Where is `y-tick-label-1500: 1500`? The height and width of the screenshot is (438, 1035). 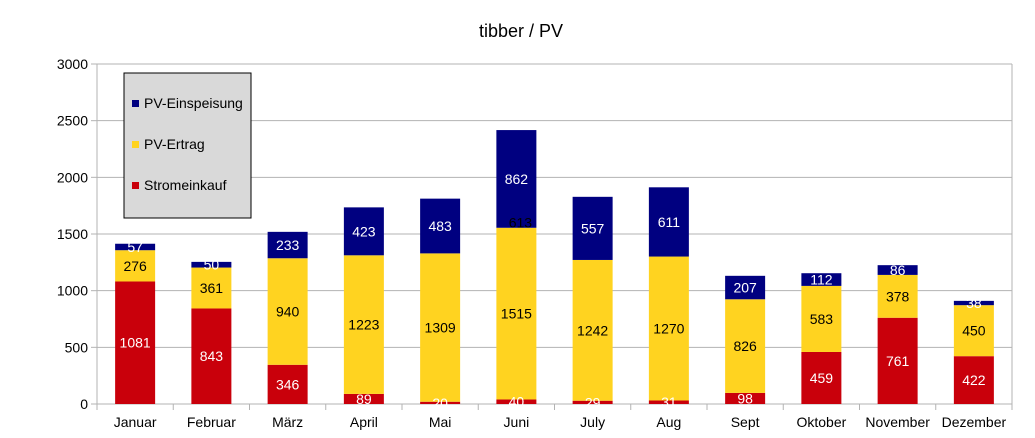
y-tick-label-1500: 1500 is located at coordinates (72, 234).